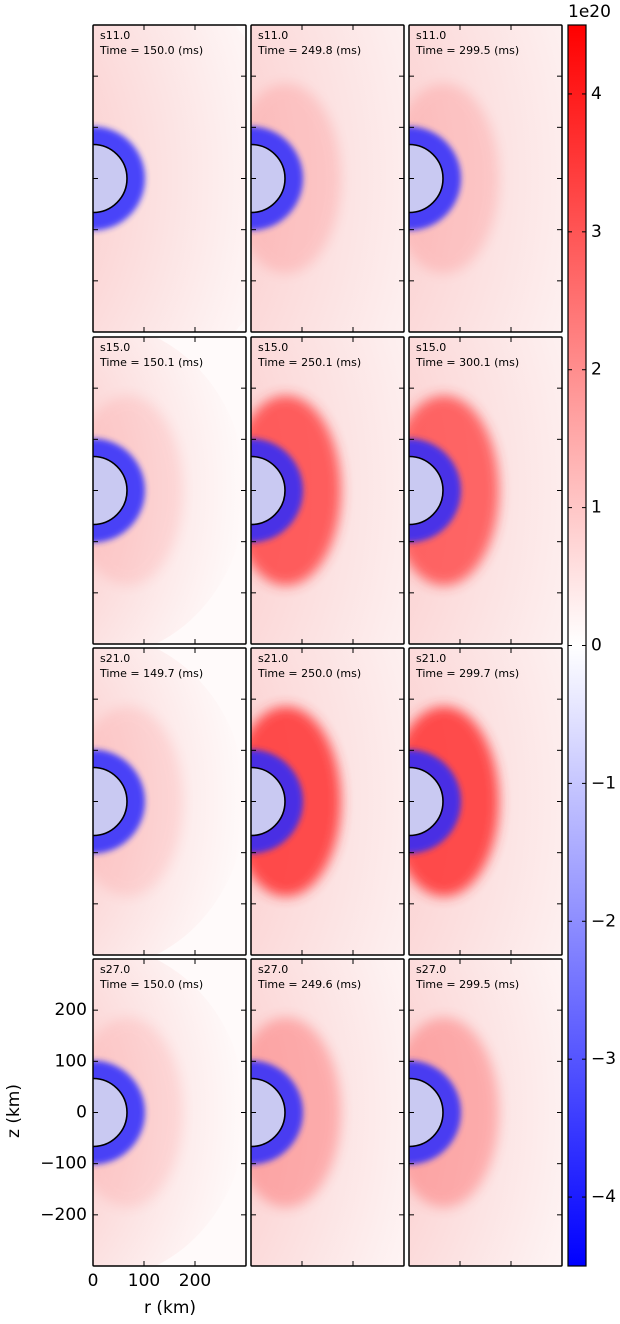 The height and width of the screenshot is (1324, 620). I want to click on field-halo, so click(169, 178).